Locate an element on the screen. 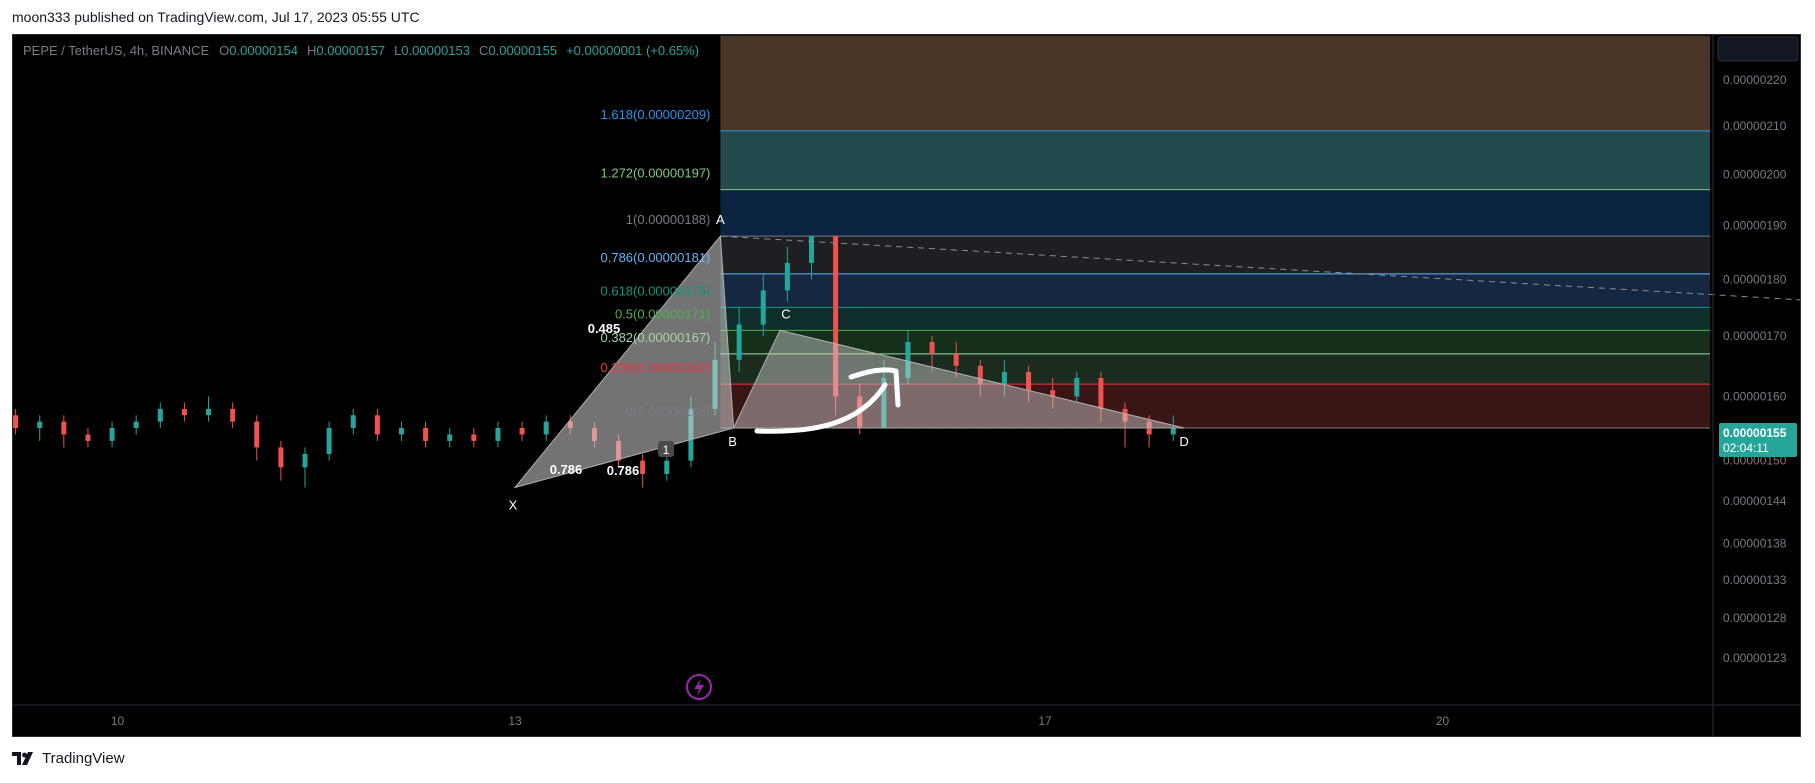  price-tick-label: 0.00000200 is located at coordinates (1755, 175).